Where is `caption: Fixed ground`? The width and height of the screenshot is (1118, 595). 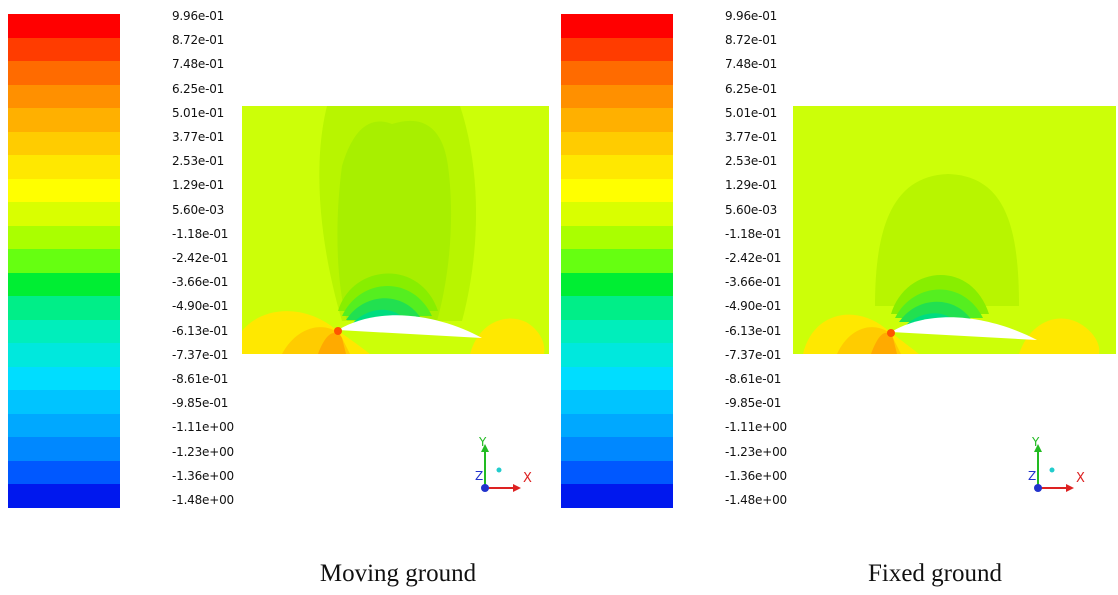
caption: Fixed ground is located at coordinates (935, 573).